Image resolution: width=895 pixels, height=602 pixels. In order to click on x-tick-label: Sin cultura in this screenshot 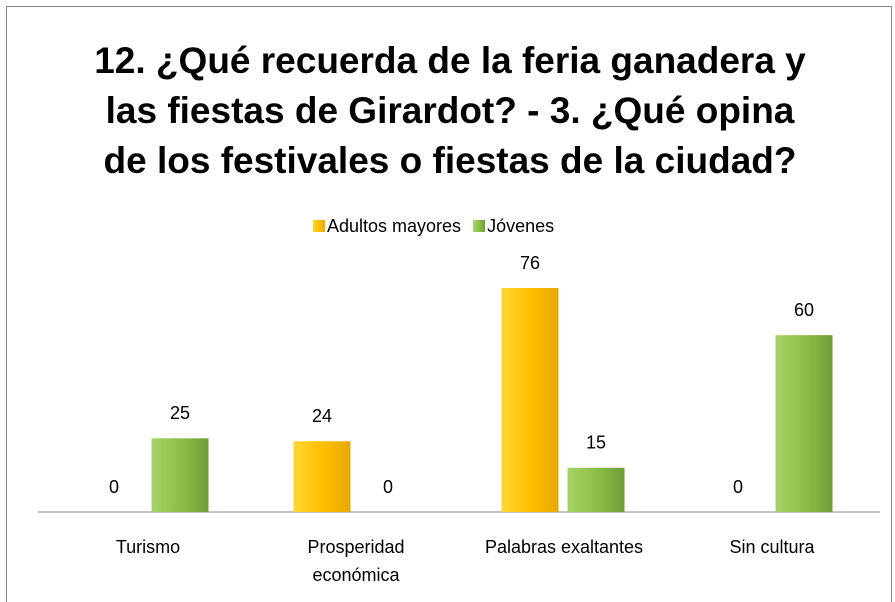, I will do `click(772, 547)`.